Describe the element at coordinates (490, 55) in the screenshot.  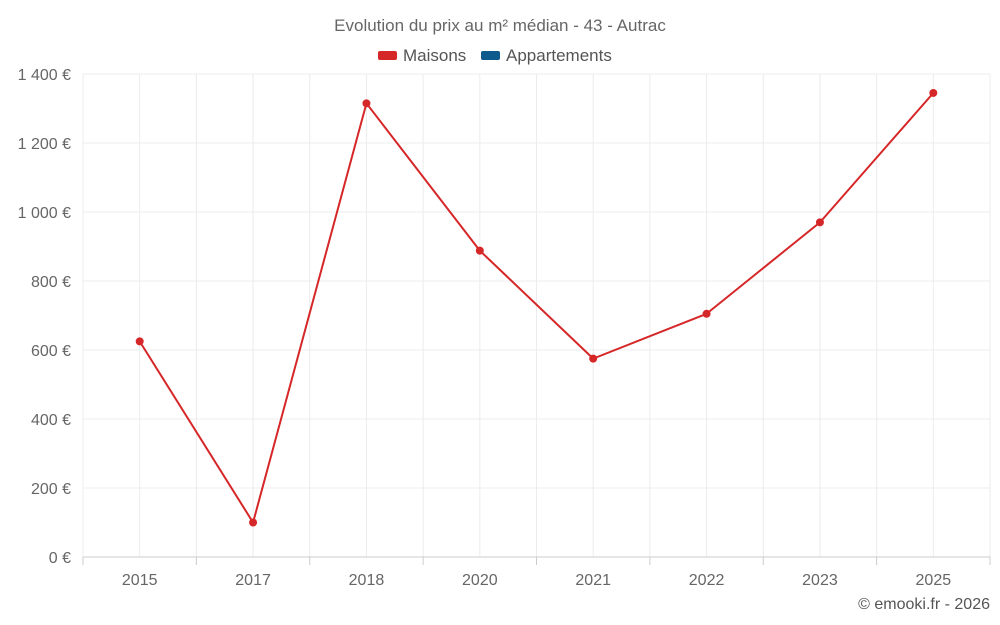
I see `legend-swatch-appartements` at that location.